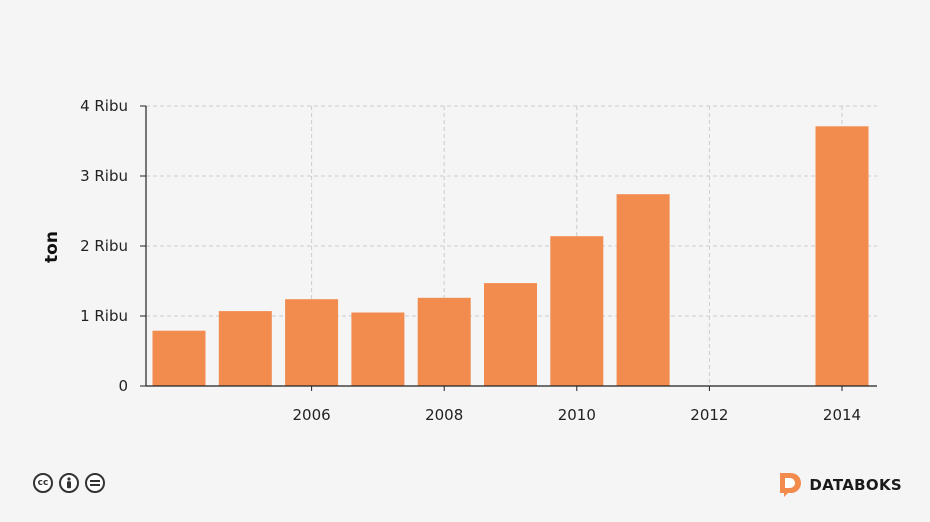 This screenshot has width=930, height=522. Describe the element at coordinates (95, 483) in the screenshot. I see `nd-icon` at that location.